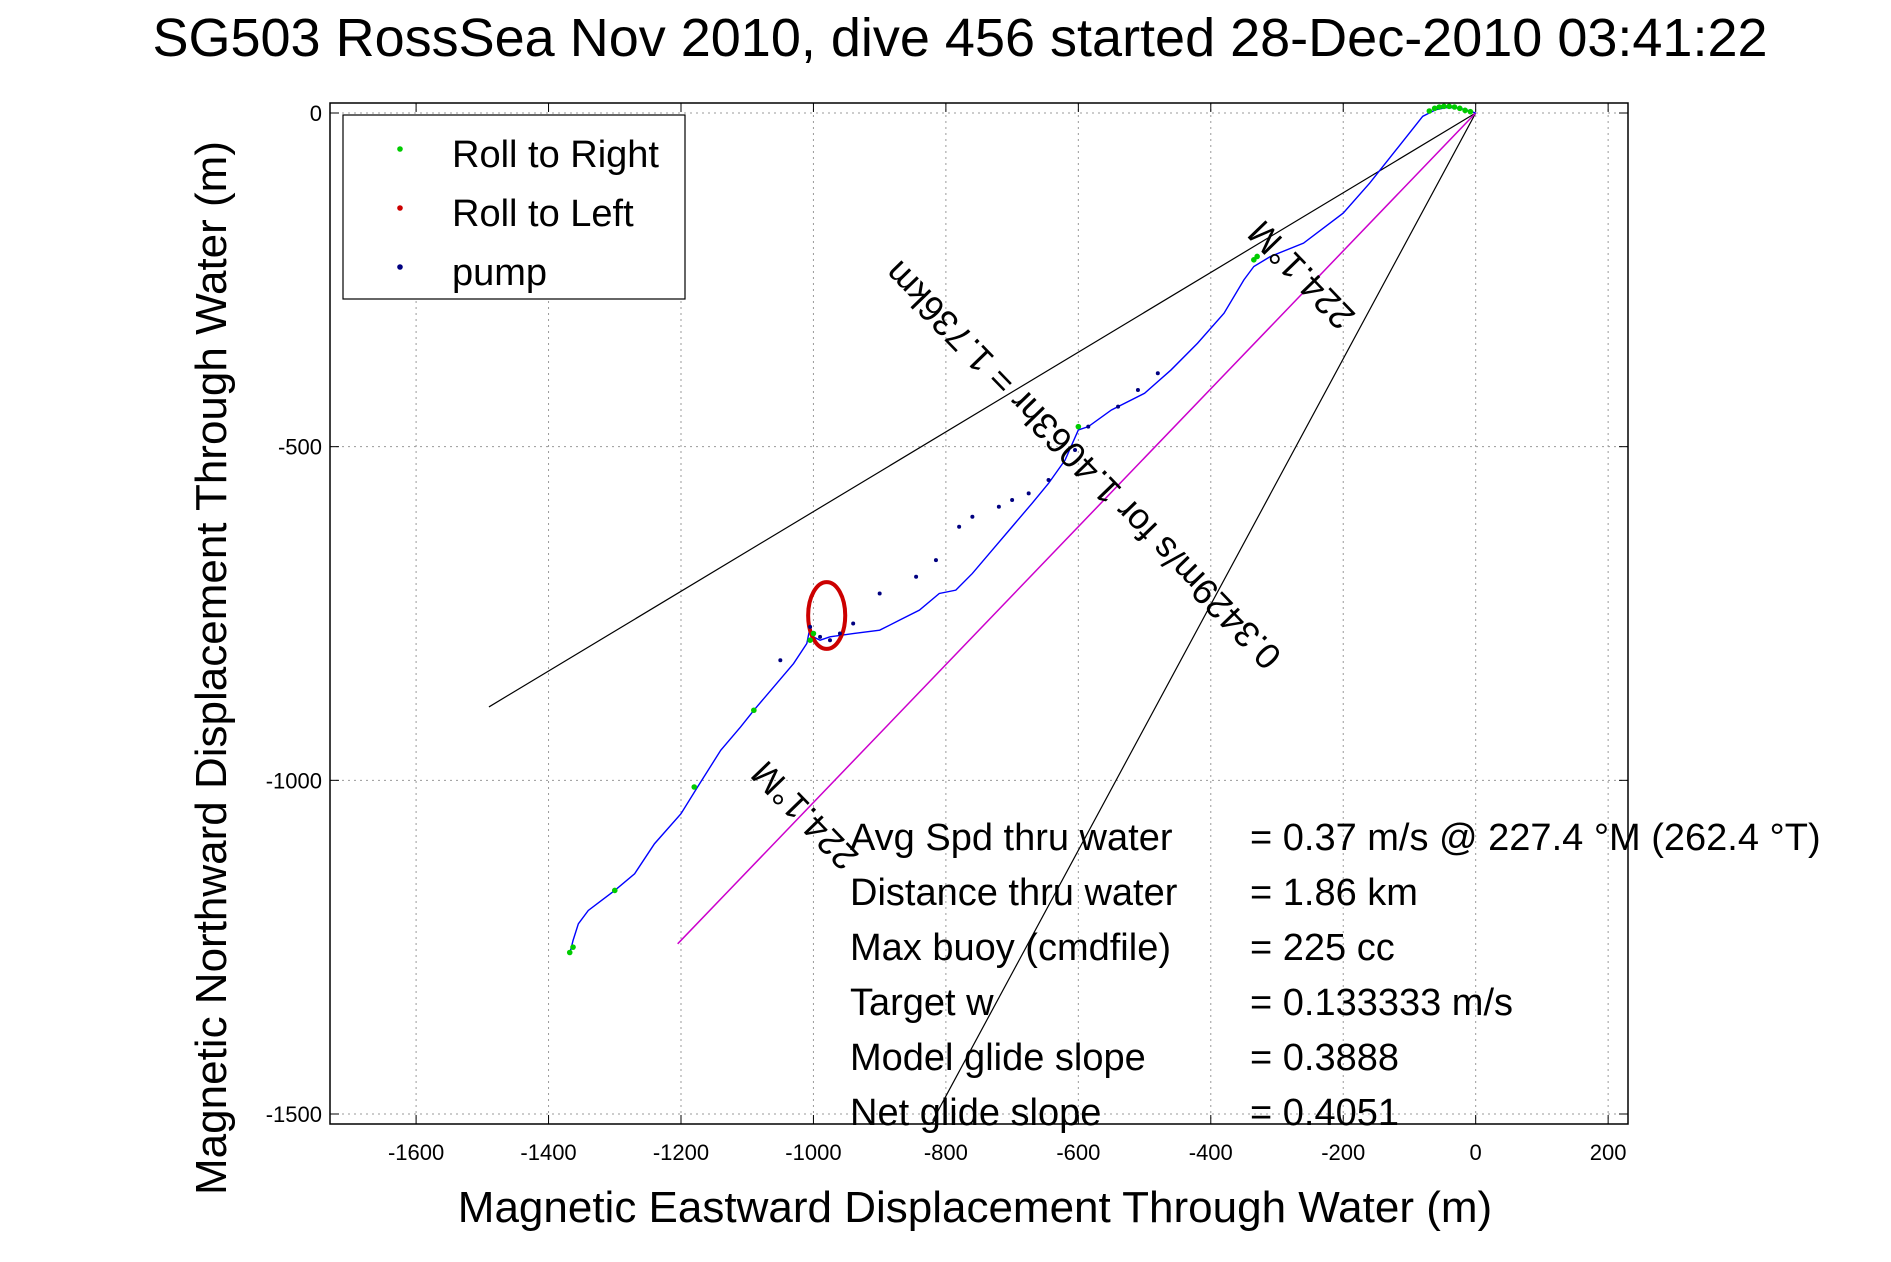 The height and width of the screenshot is (1262, 1891). I want to click on stat-value: = 0.3888, so click(1324, 1058).